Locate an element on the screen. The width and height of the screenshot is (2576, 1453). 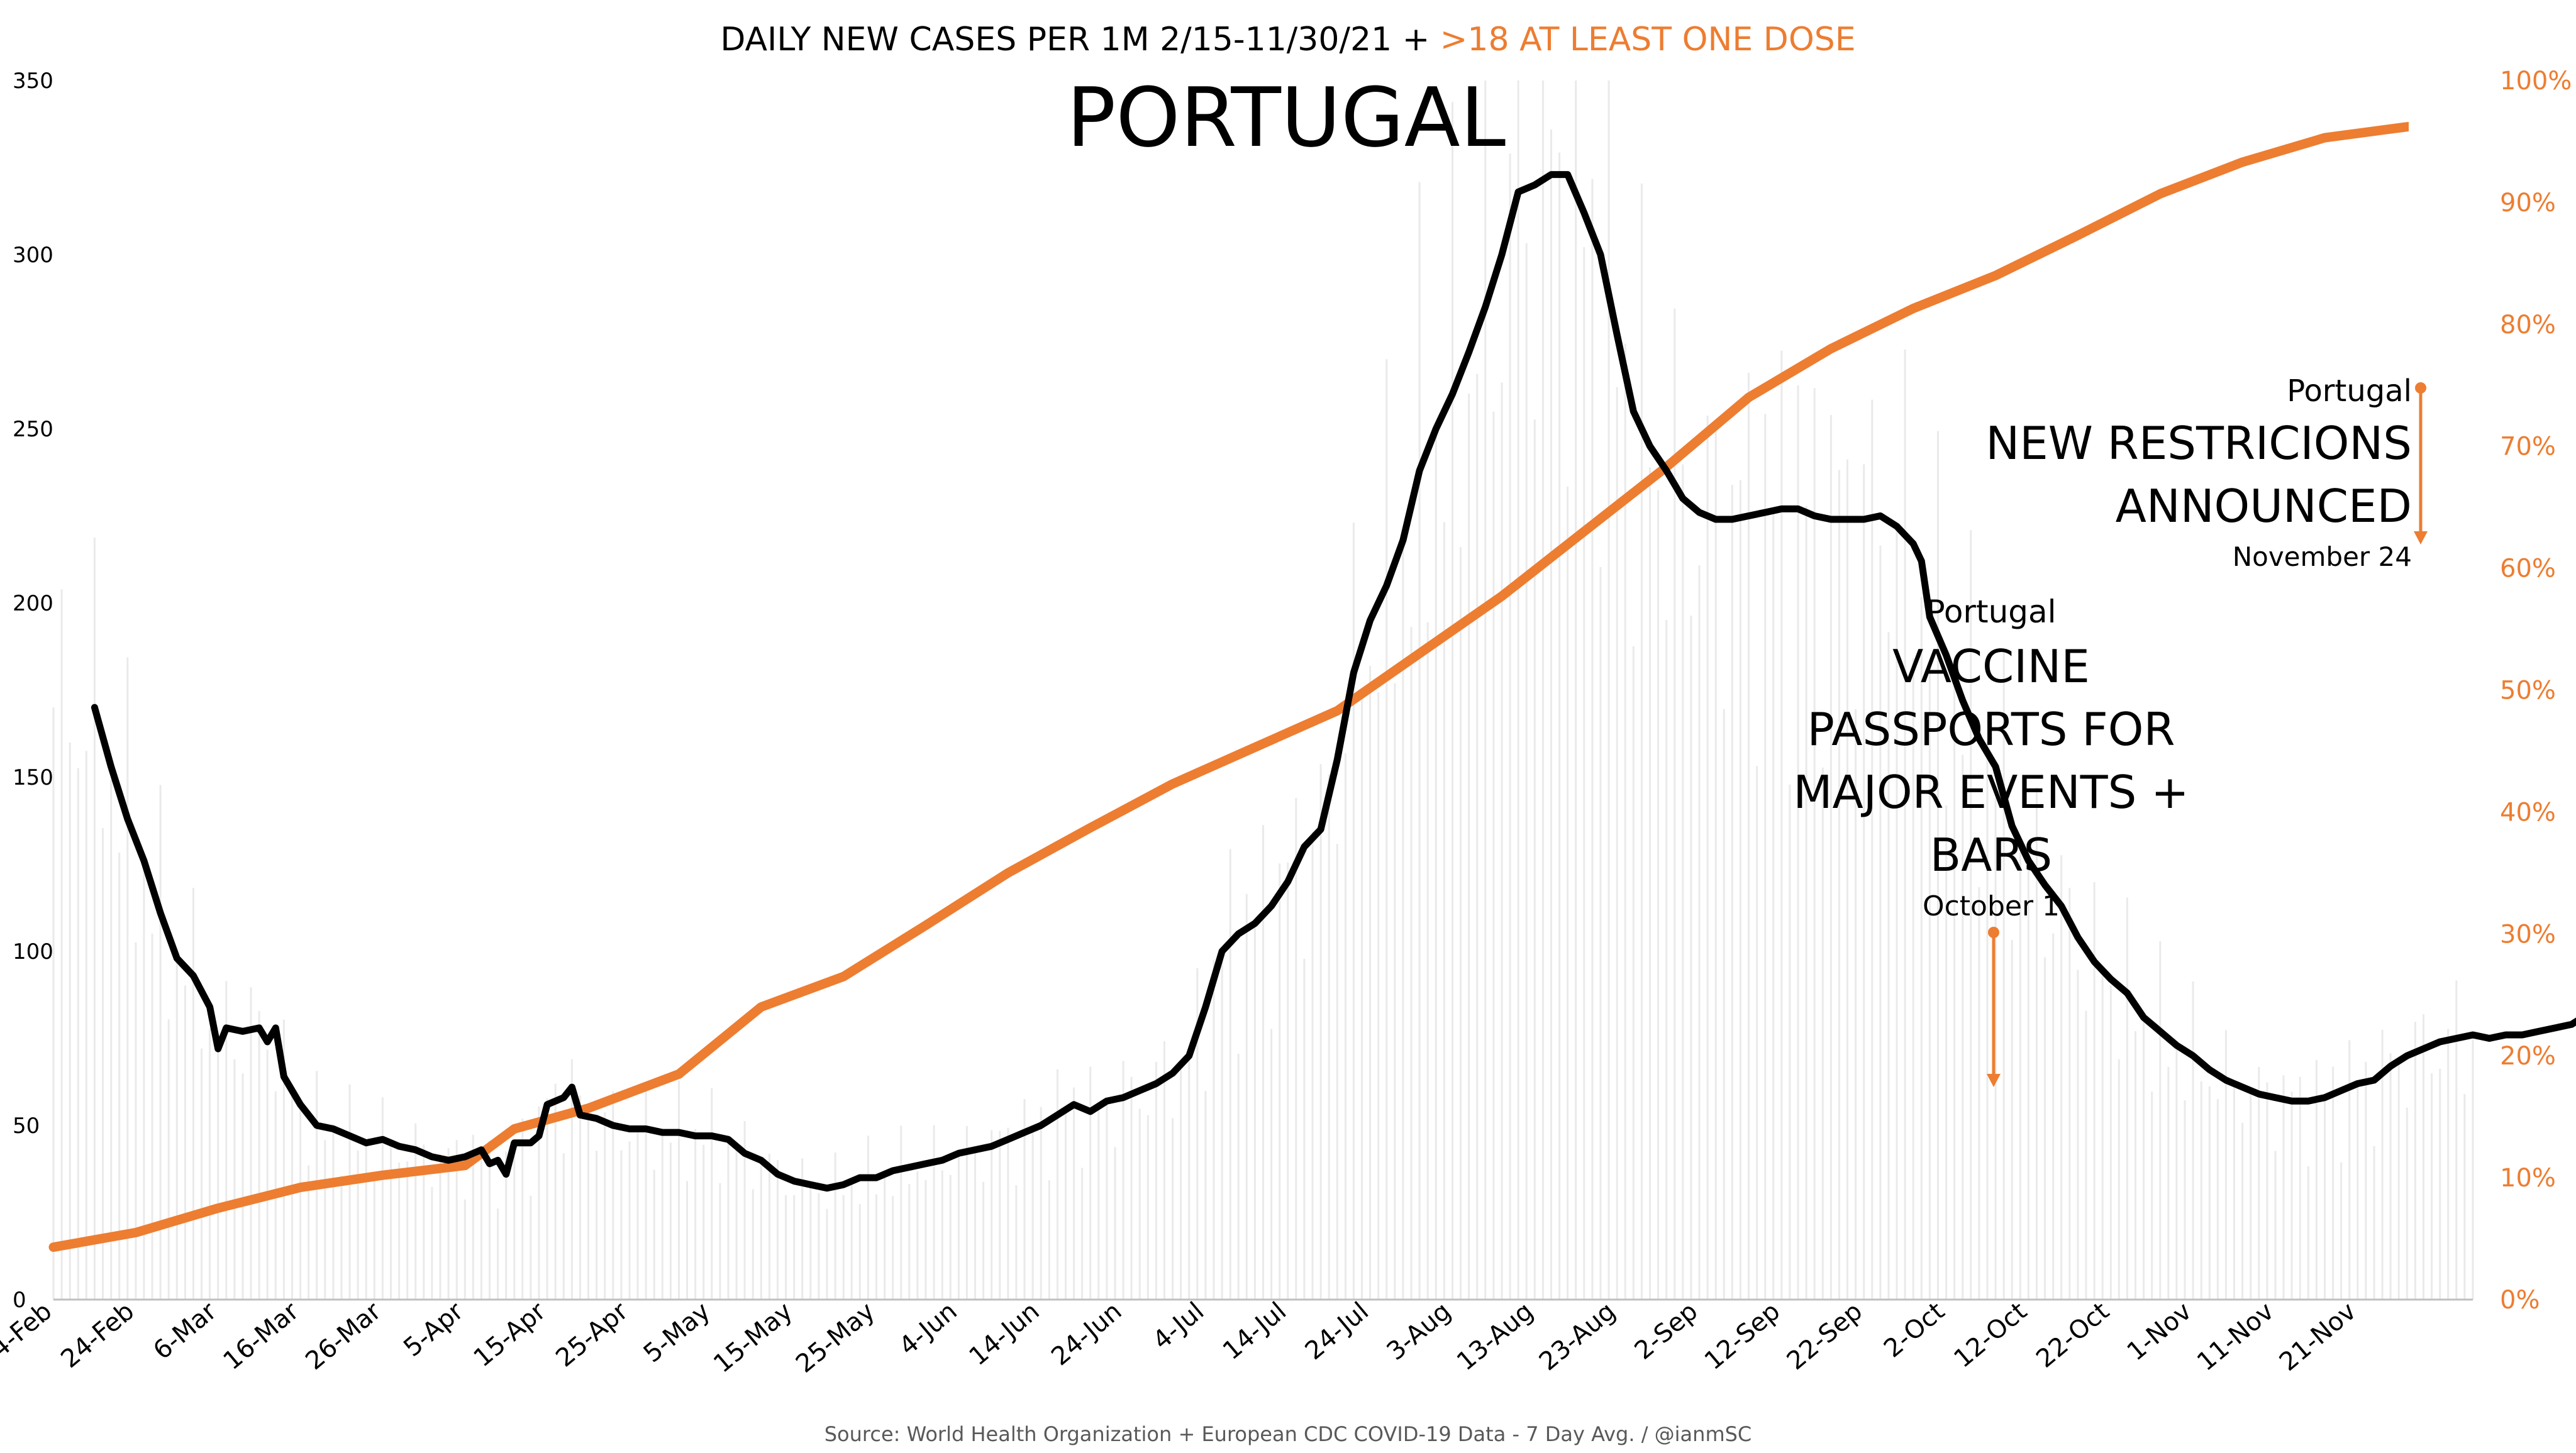
y-right-tick-0: 0% is located at coordinates (2520, 1300).